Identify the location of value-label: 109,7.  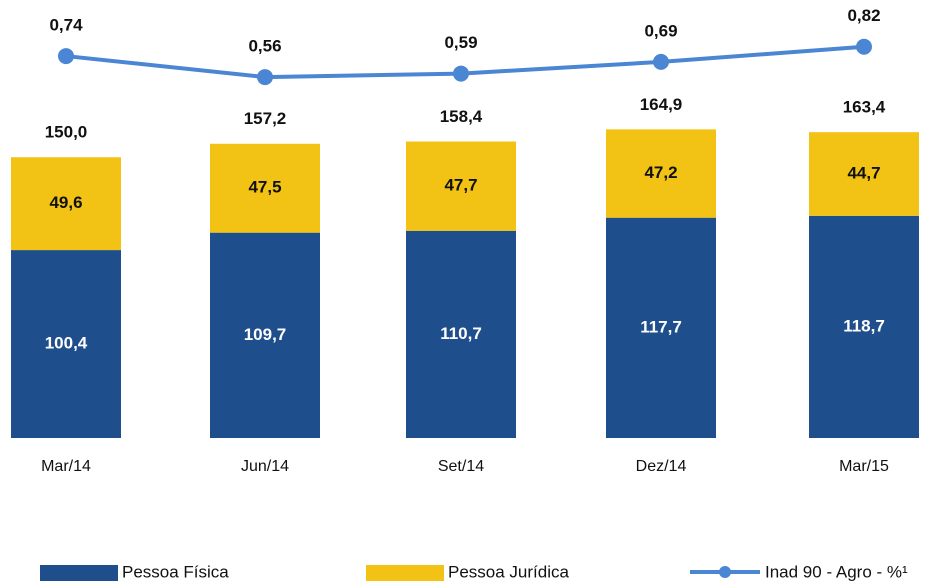
(265, 334).